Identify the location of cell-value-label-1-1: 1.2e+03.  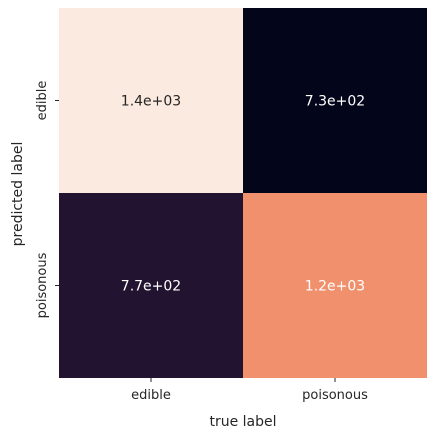
(335, 287).